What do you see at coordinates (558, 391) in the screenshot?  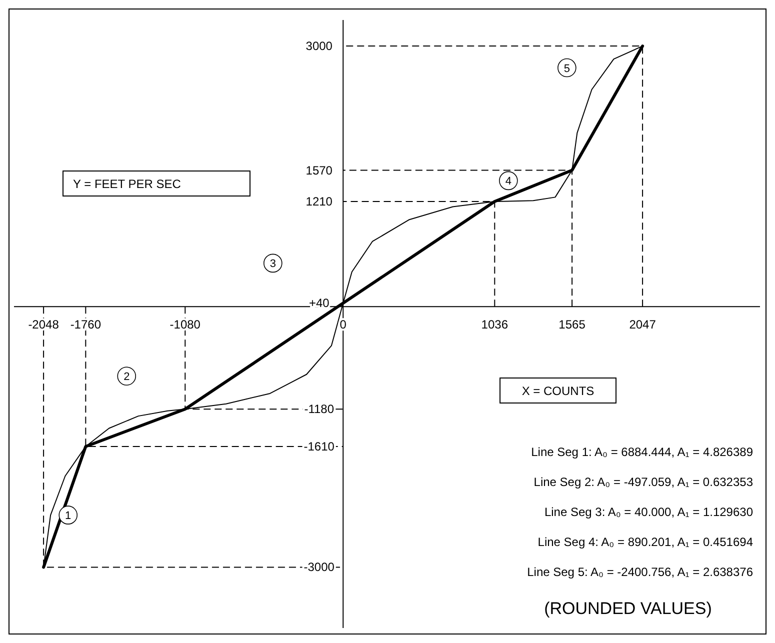 I see `x-axis-title: X = COUNTS` at bounding box center [558, 391].